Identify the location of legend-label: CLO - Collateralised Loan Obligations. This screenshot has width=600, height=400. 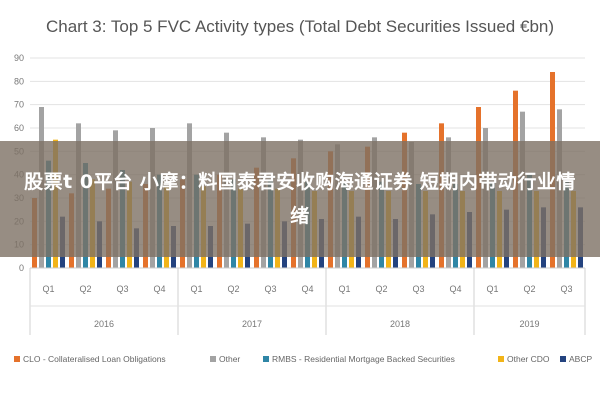
(94, 359).